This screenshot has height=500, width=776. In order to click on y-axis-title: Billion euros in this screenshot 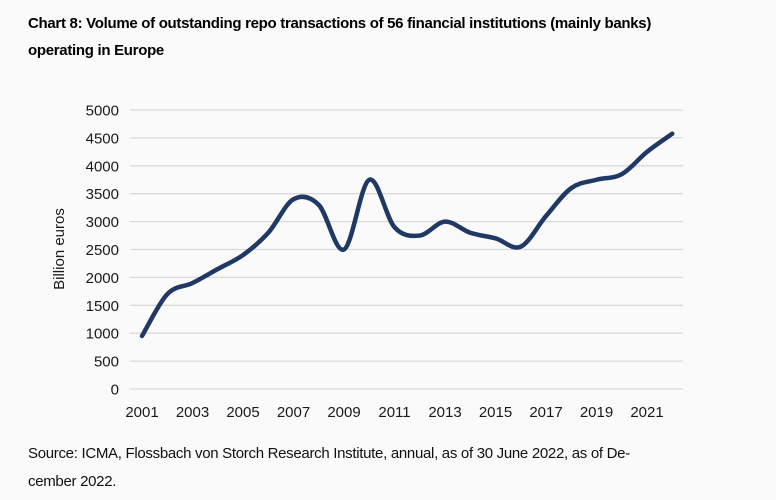, I will do `click(59, 249)`.